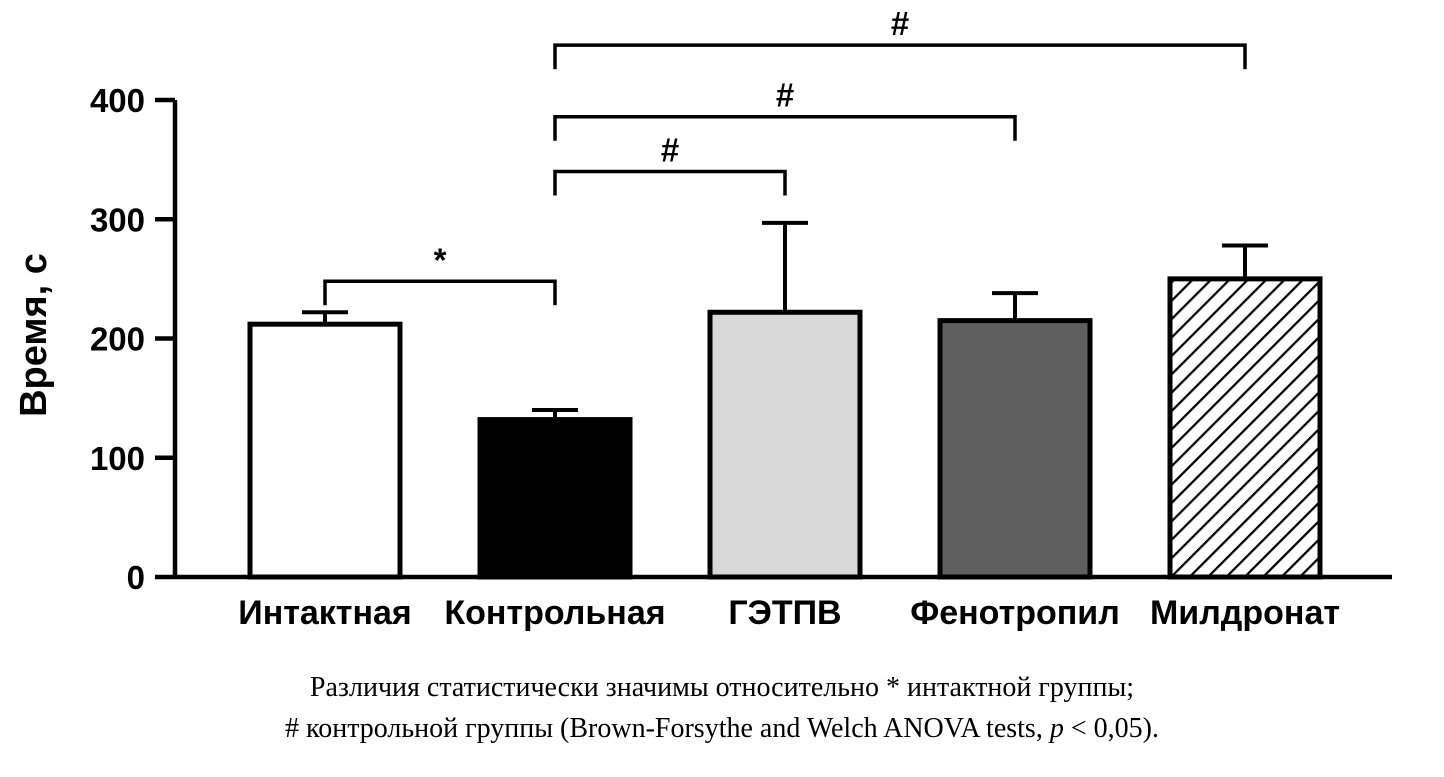 The width and height of the screenshot is (1444, 777). What do you see at coordinates (117, 219) in the screenshot?
I see `y-tick-label-300: 300` at bounding box center [117, 219].